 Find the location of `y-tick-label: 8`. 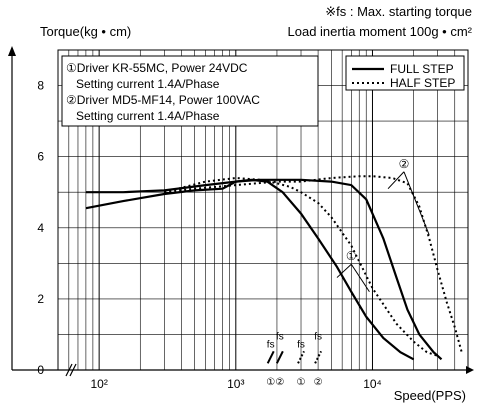

y-tick-label: 8 is located at coordinates (40, 86).